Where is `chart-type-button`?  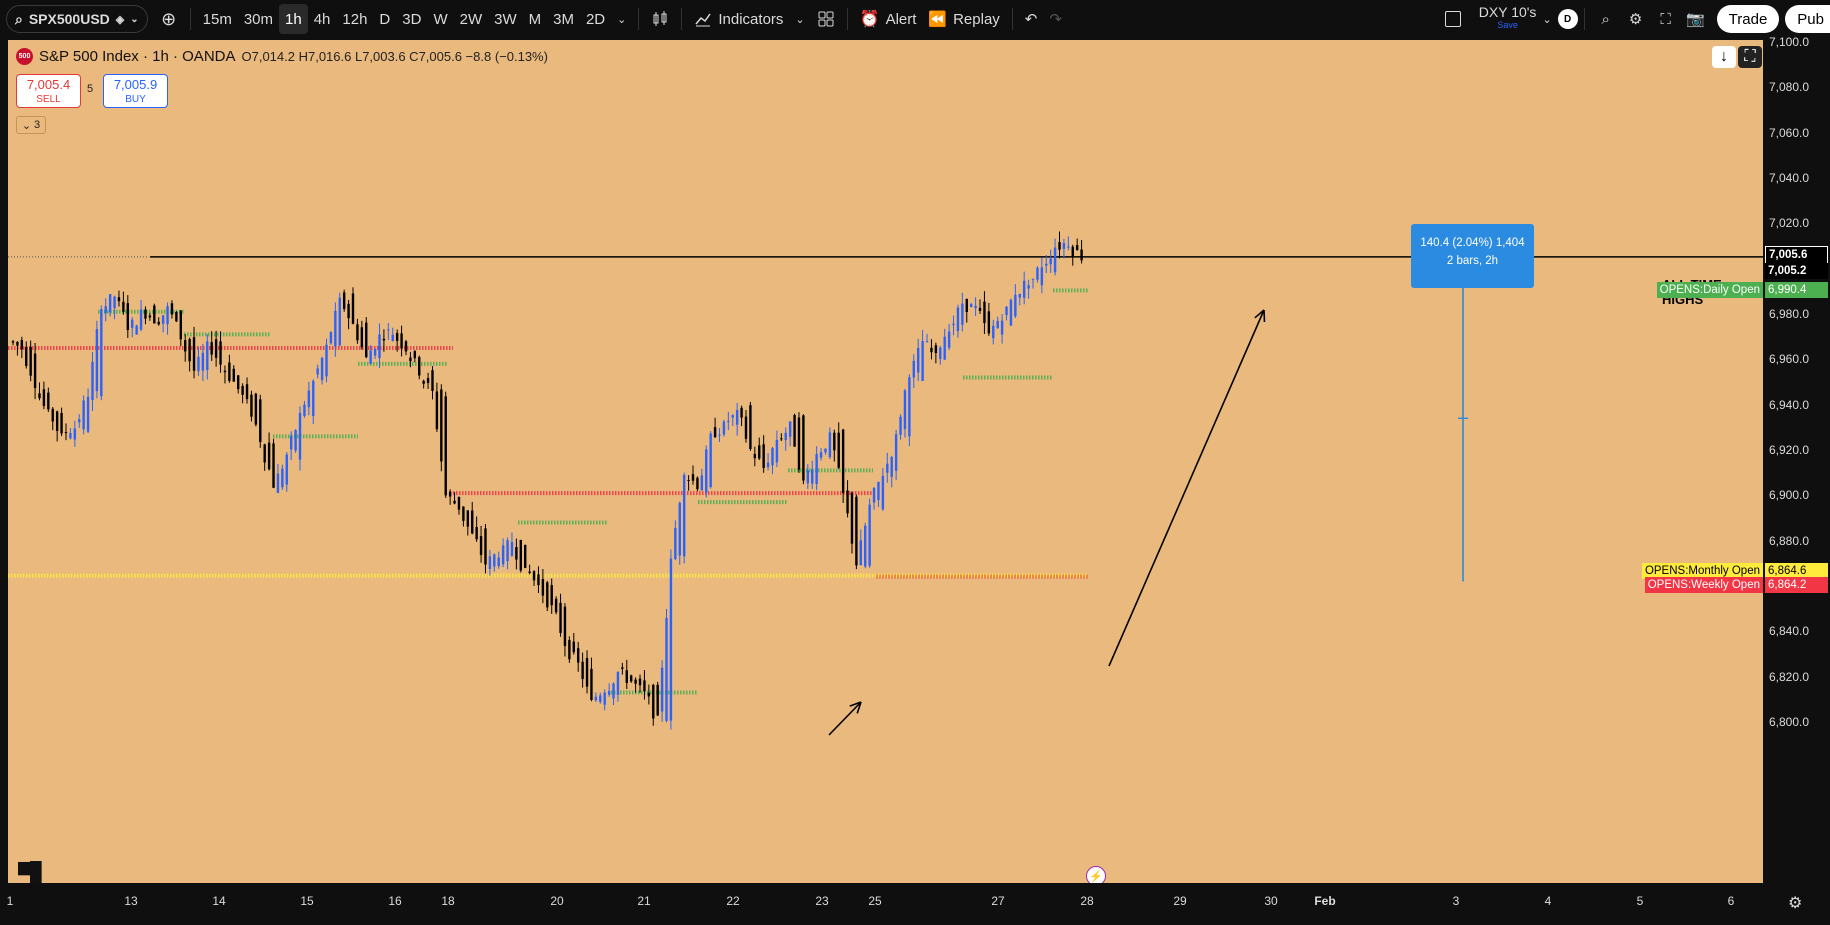 chart-type-button is located at coordinates (660, 19).